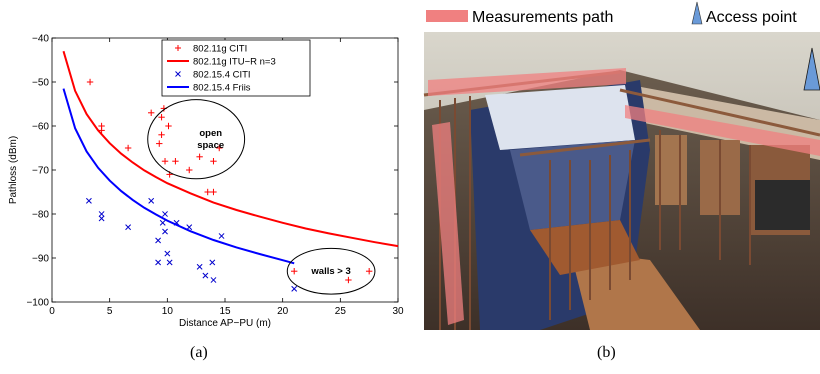  What do you see at coordinates (447, 16) in the screenshot?
I see `measurement-path-swatch` at bounding box center [447, 16].